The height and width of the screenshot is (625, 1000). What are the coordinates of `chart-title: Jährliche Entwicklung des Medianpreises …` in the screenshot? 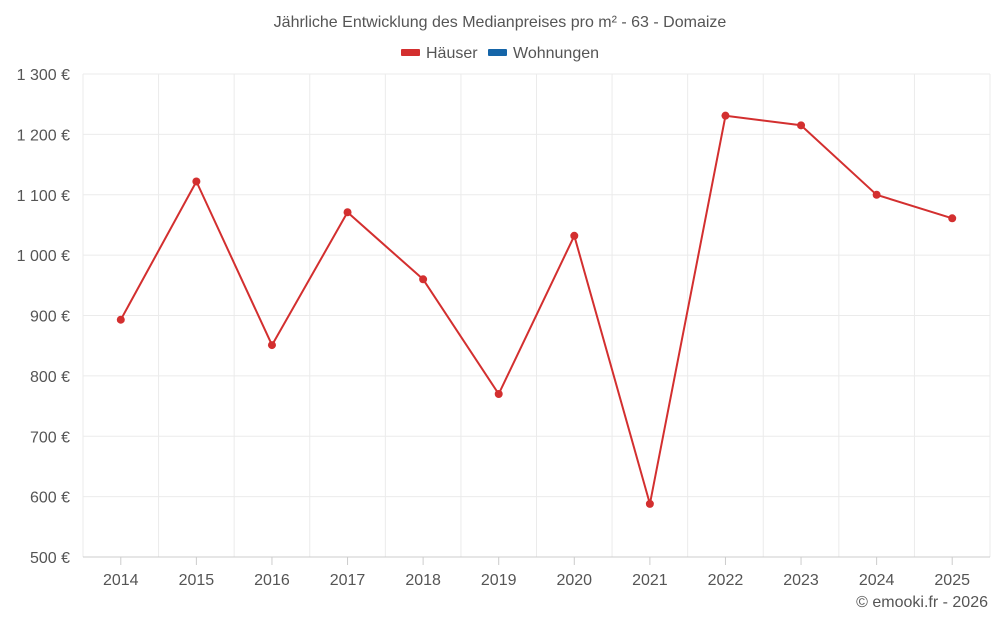 It's located at (500, 22).